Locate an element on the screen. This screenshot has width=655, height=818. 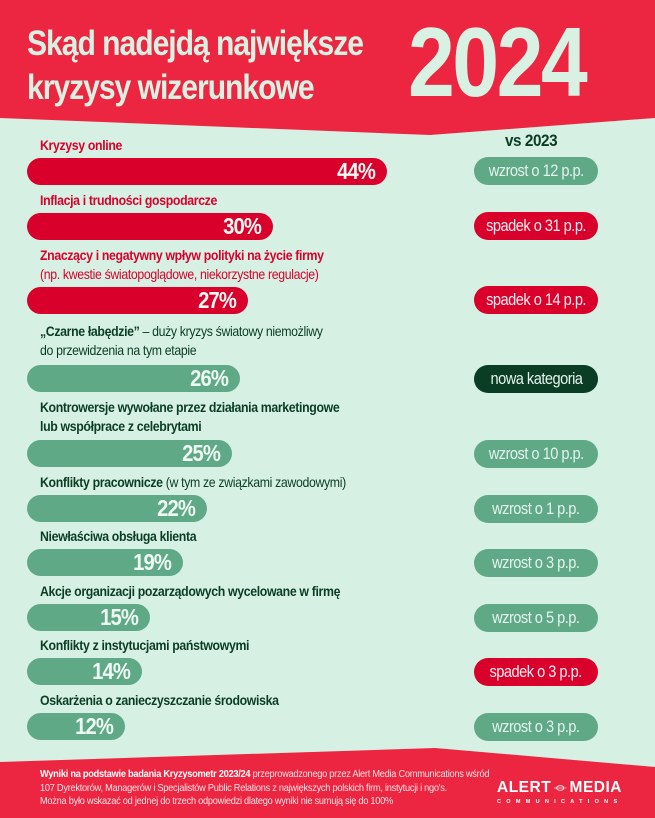
bar: 30% is located at coordinates (150, 226).